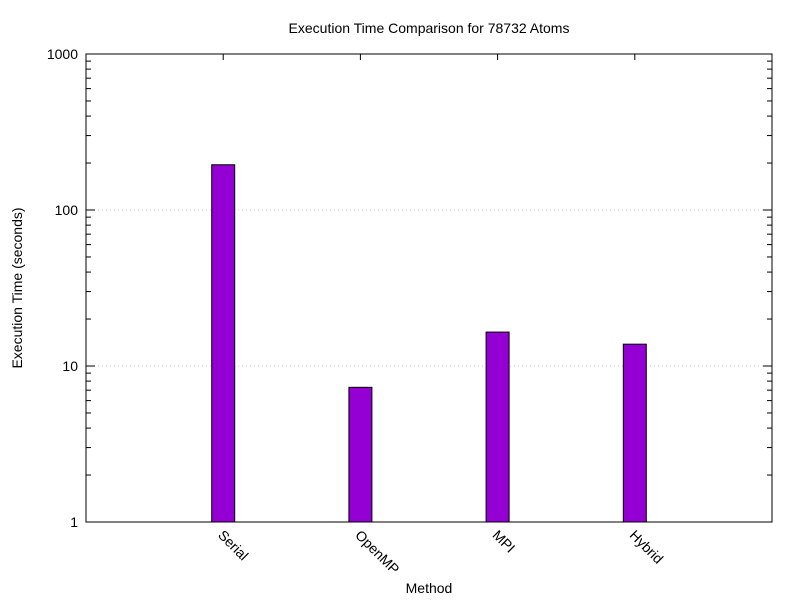  I want to click on x-tick-label: Hybrid, so click(647, 547).